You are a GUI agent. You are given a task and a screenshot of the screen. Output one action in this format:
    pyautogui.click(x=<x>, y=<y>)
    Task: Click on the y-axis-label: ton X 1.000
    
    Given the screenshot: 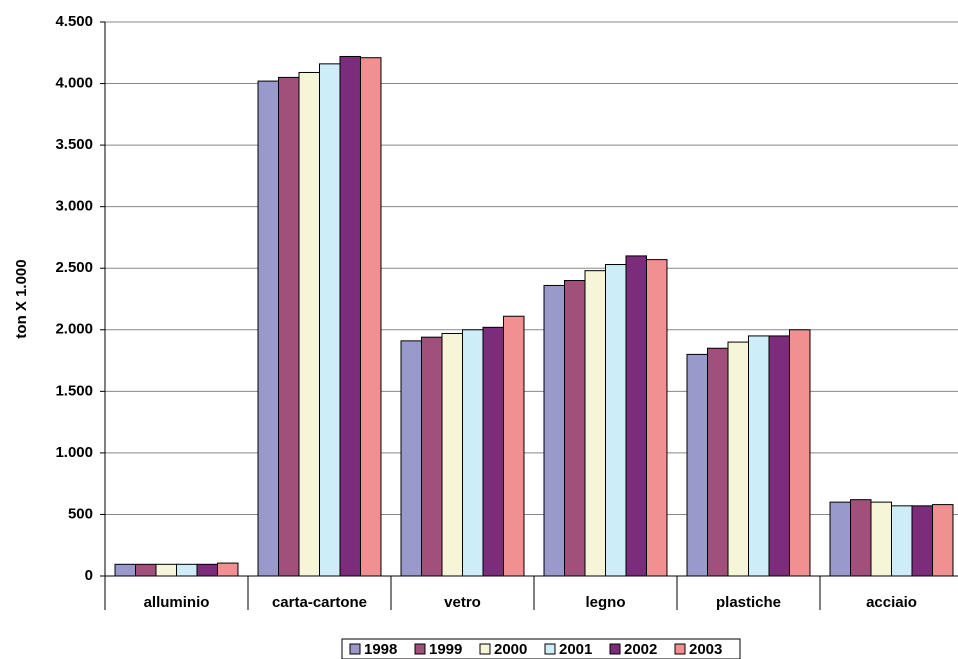 What is the action you would take?
    pyautogui.click(x=21, y=298)
    